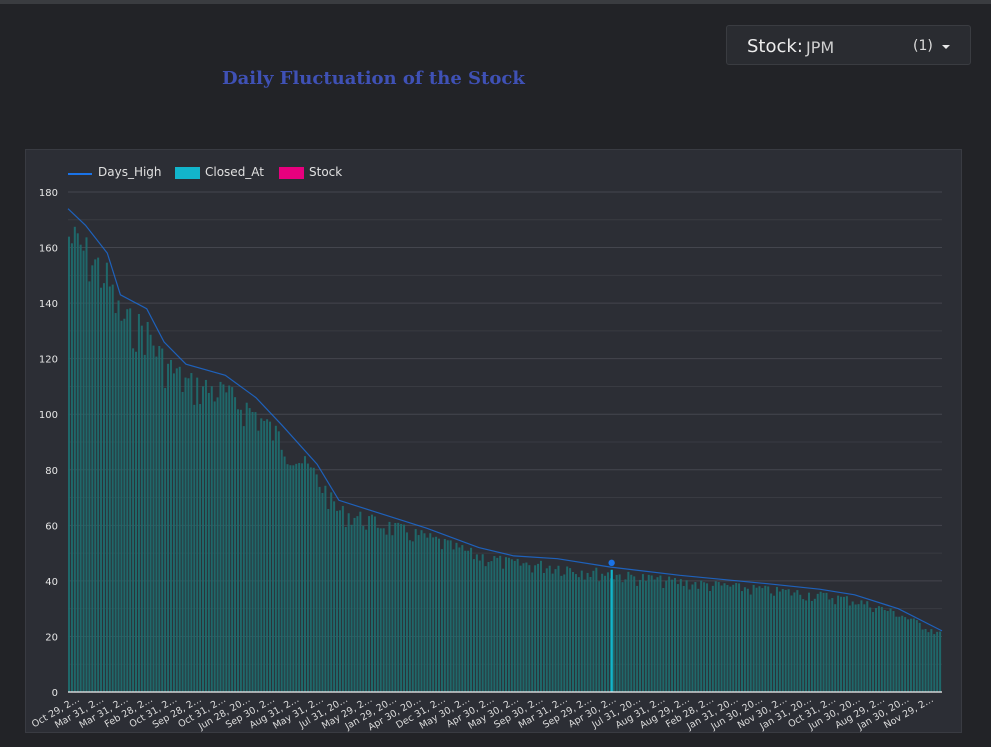 The width and height of the screenshot is (991, 747). What do you see at coordinates (848, 45) in the screenshot?
I see `stock-filter-dropdown: Stock: JPM (1)` at bounding box center [848, 45].